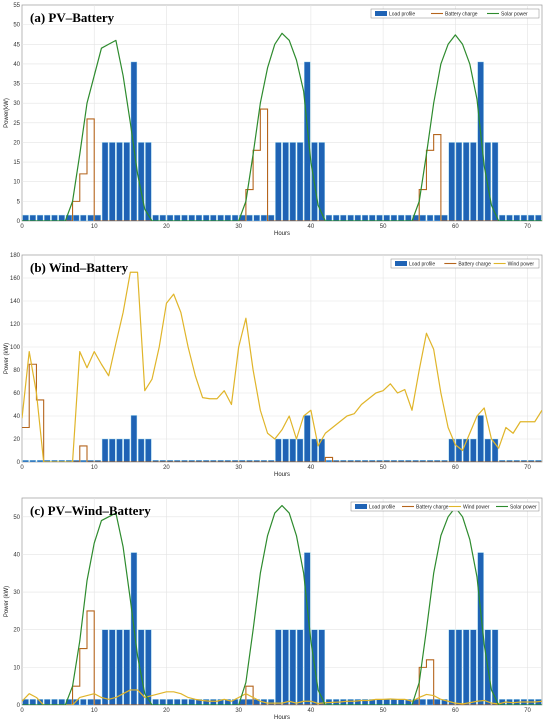 This screenshot has height=721, width=550. Describe the element at coordinates (15, 348) in the screenshot. I see `y-tick-label: 100` at that location.